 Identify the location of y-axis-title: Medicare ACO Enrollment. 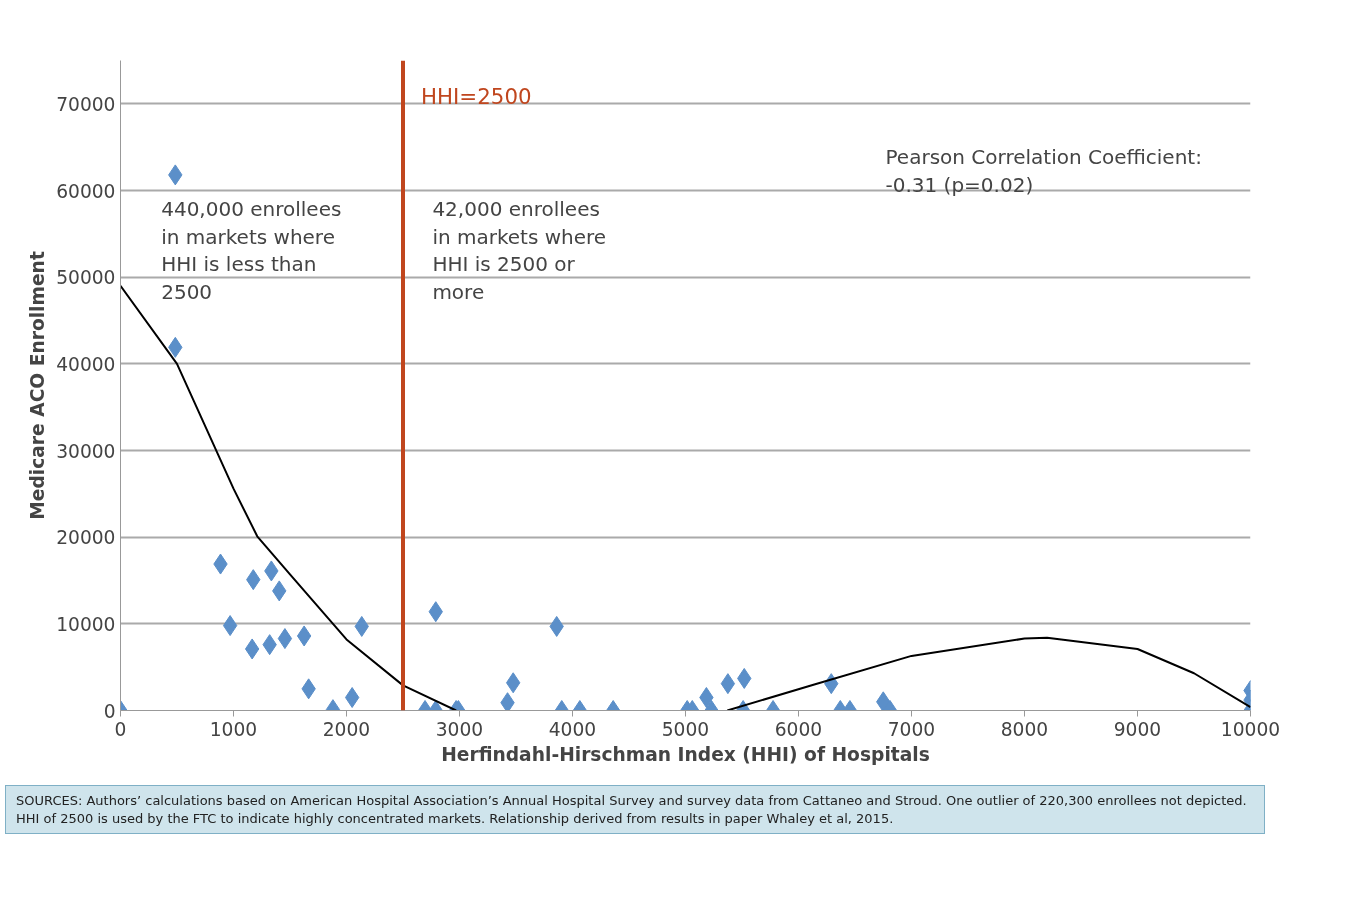
(38, 385).